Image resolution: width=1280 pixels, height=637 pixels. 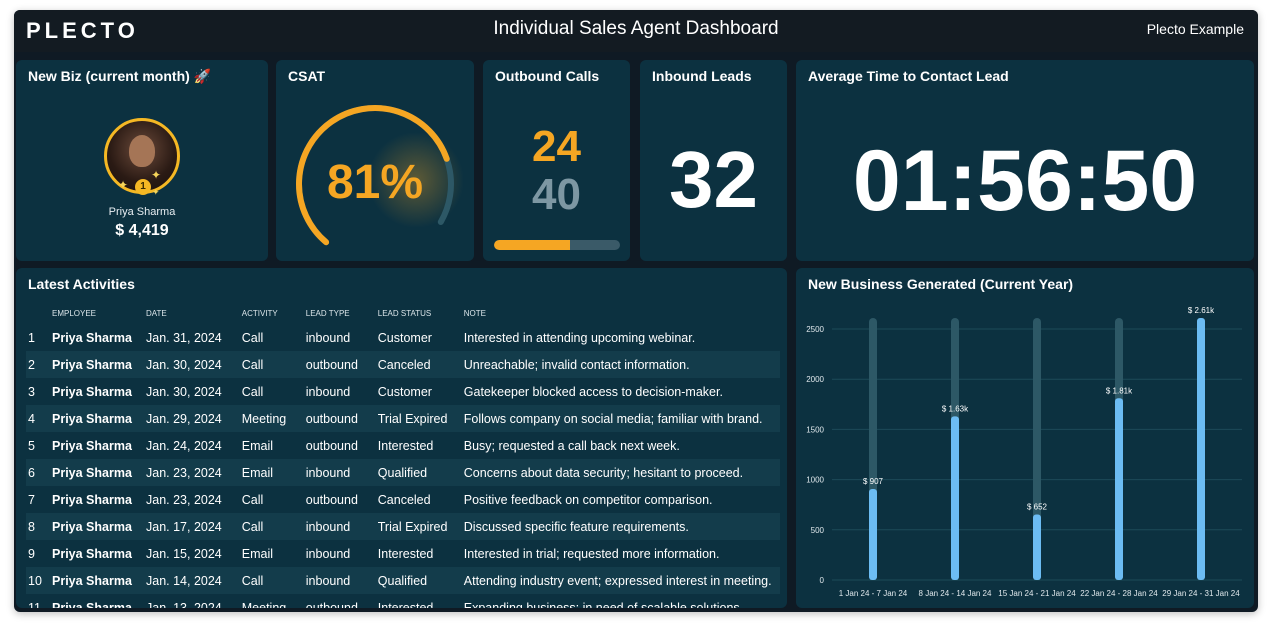 I want to click on row-index: 11, so click(x=34, y=604).